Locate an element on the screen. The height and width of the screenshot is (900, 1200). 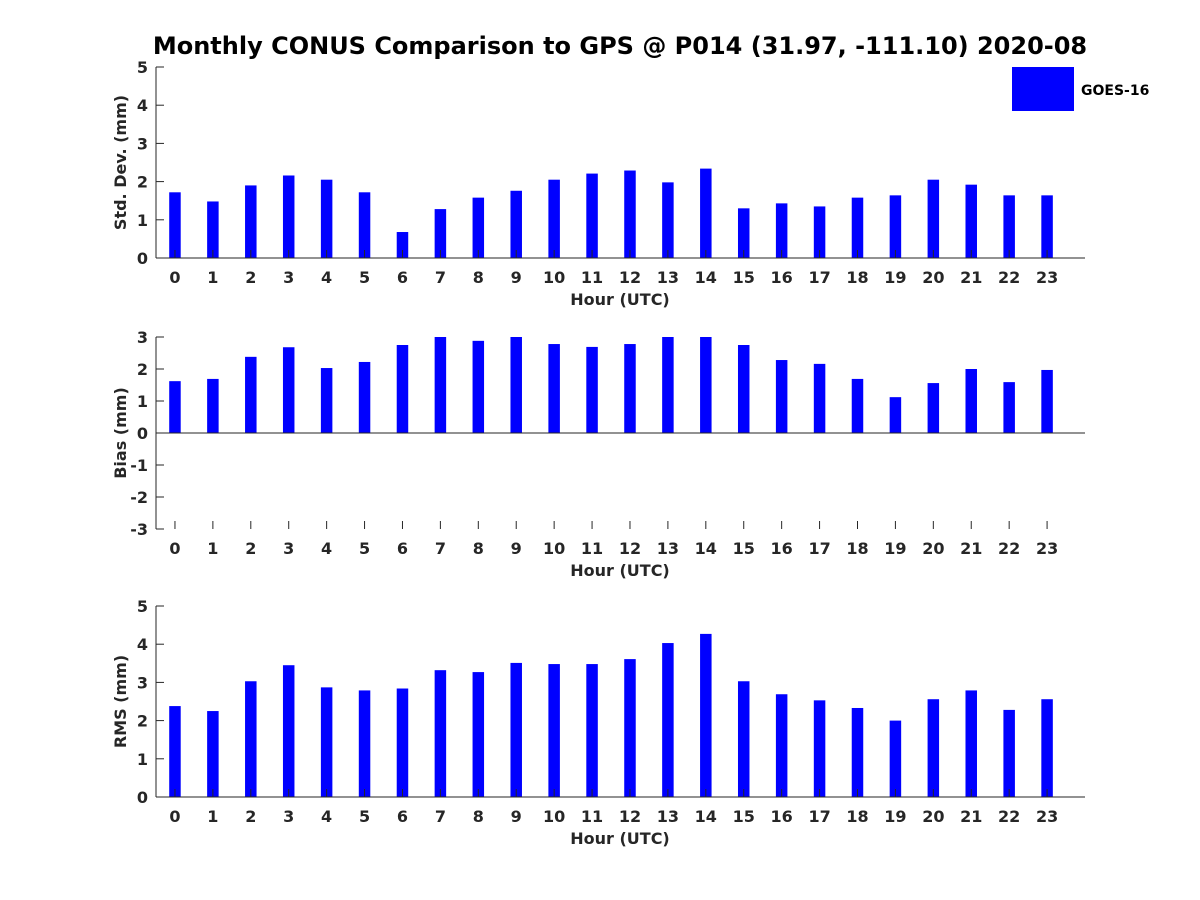
x-tick-label: 3 is located at coordinates (288, 548).